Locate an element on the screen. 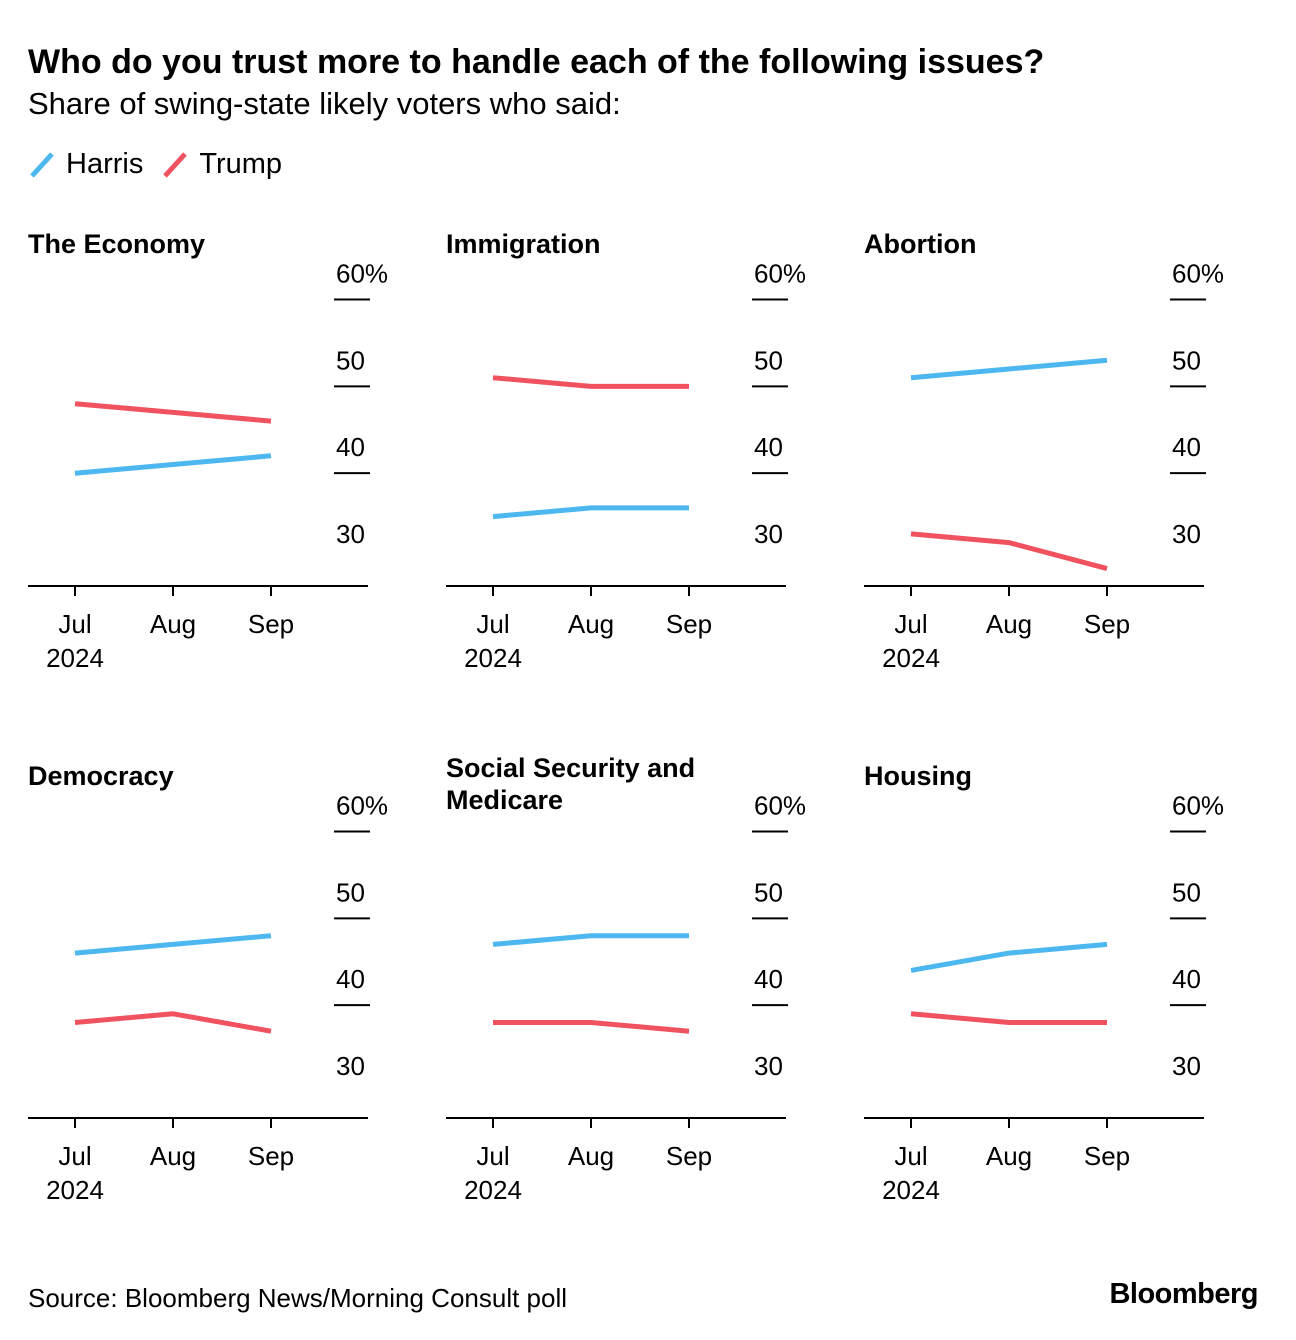 This screenshot has width=1296, height=1340. panel-title: Housing is located at coordinates (918, 776).